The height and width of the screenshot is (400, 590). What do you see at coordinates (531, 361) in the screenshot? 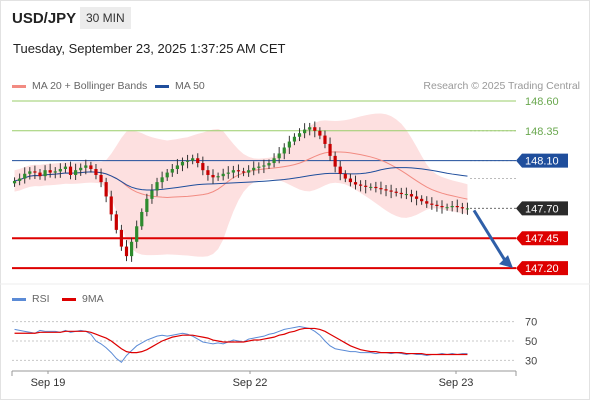
I see `rsi-tick-30: 30` at bounding box center [531, 361].